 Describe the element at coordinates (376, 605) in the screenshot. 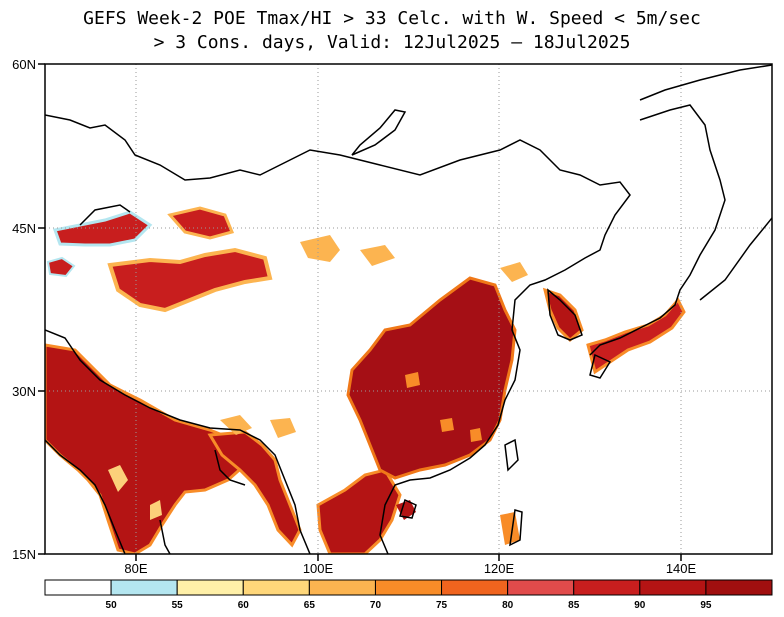

I see `colorbar-label: 70` at that location.